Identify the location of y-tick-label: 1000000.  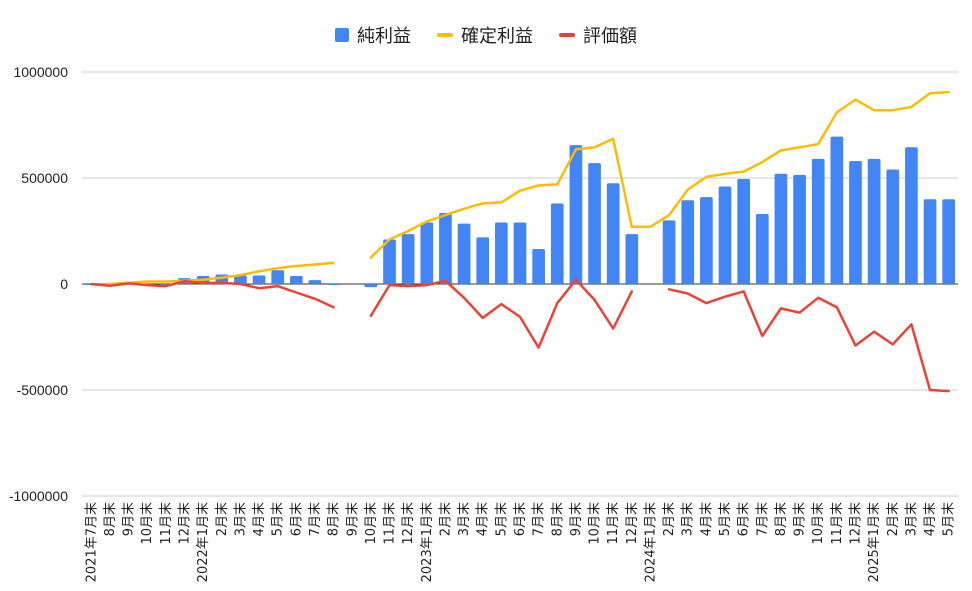
(40, 72).